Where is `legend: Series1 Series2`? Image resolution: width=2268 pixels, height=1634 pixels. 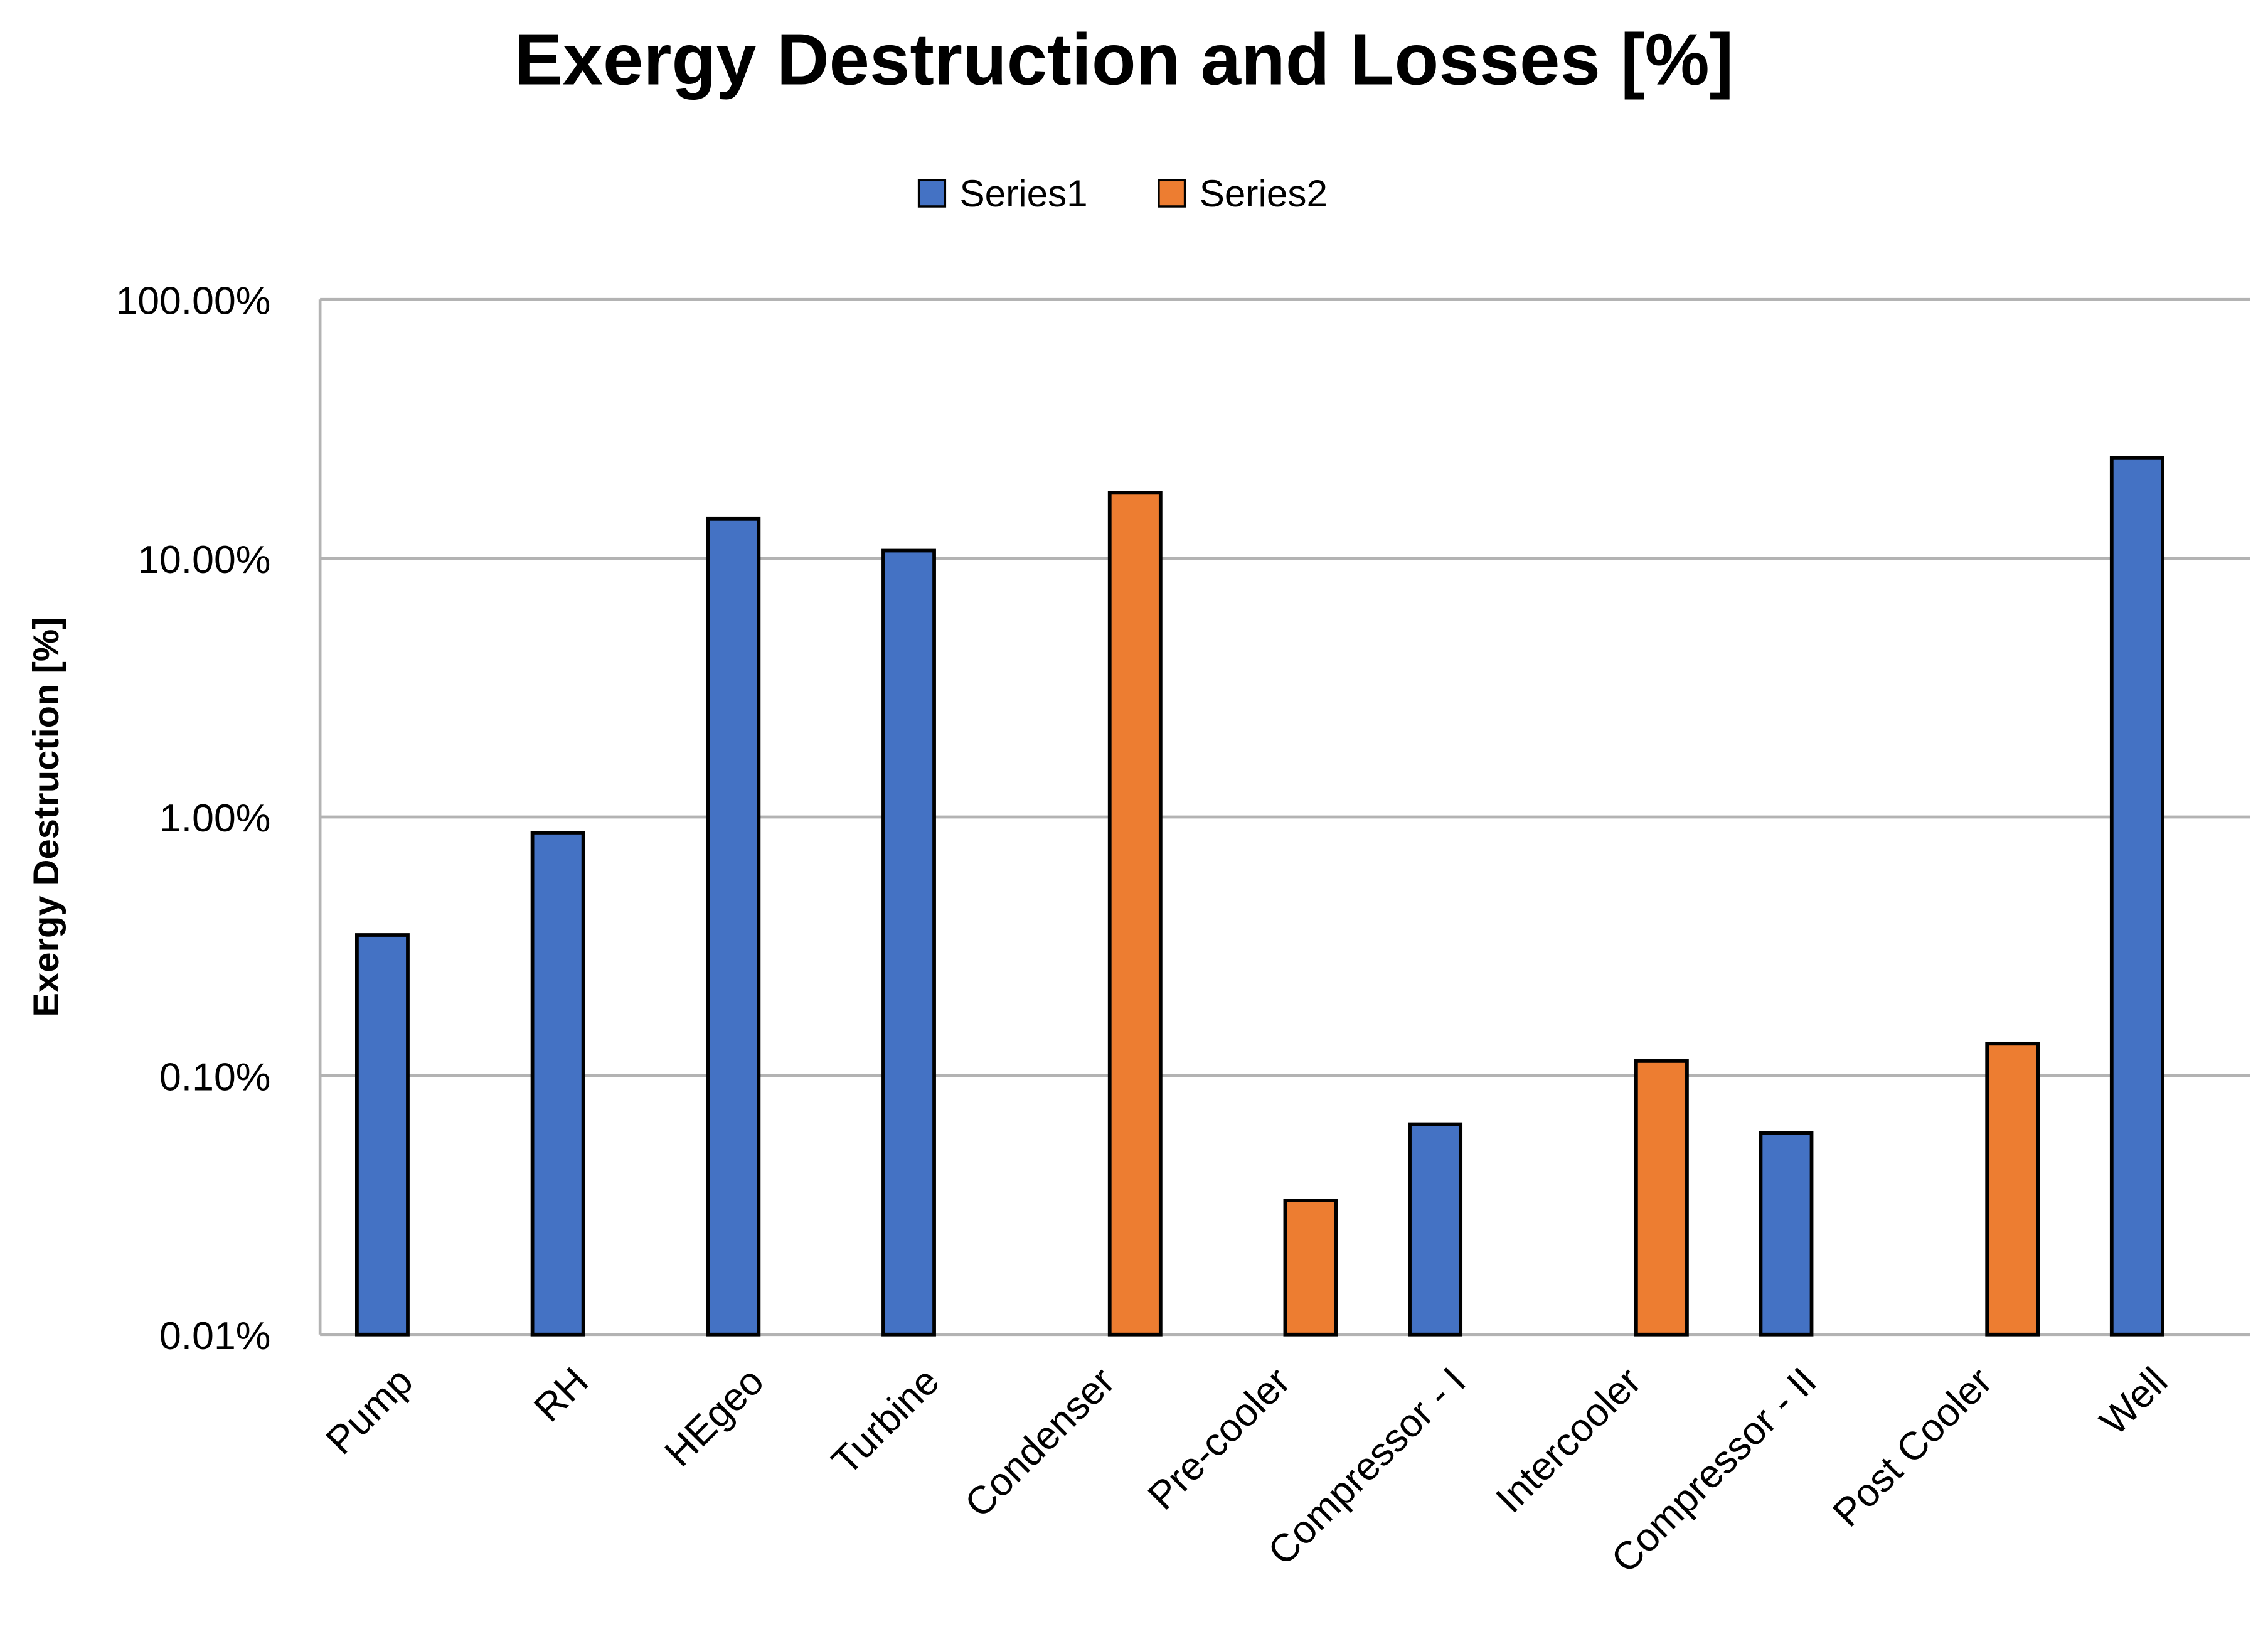
legend: Series1 Series2 is located at coordinates (1122, 193).